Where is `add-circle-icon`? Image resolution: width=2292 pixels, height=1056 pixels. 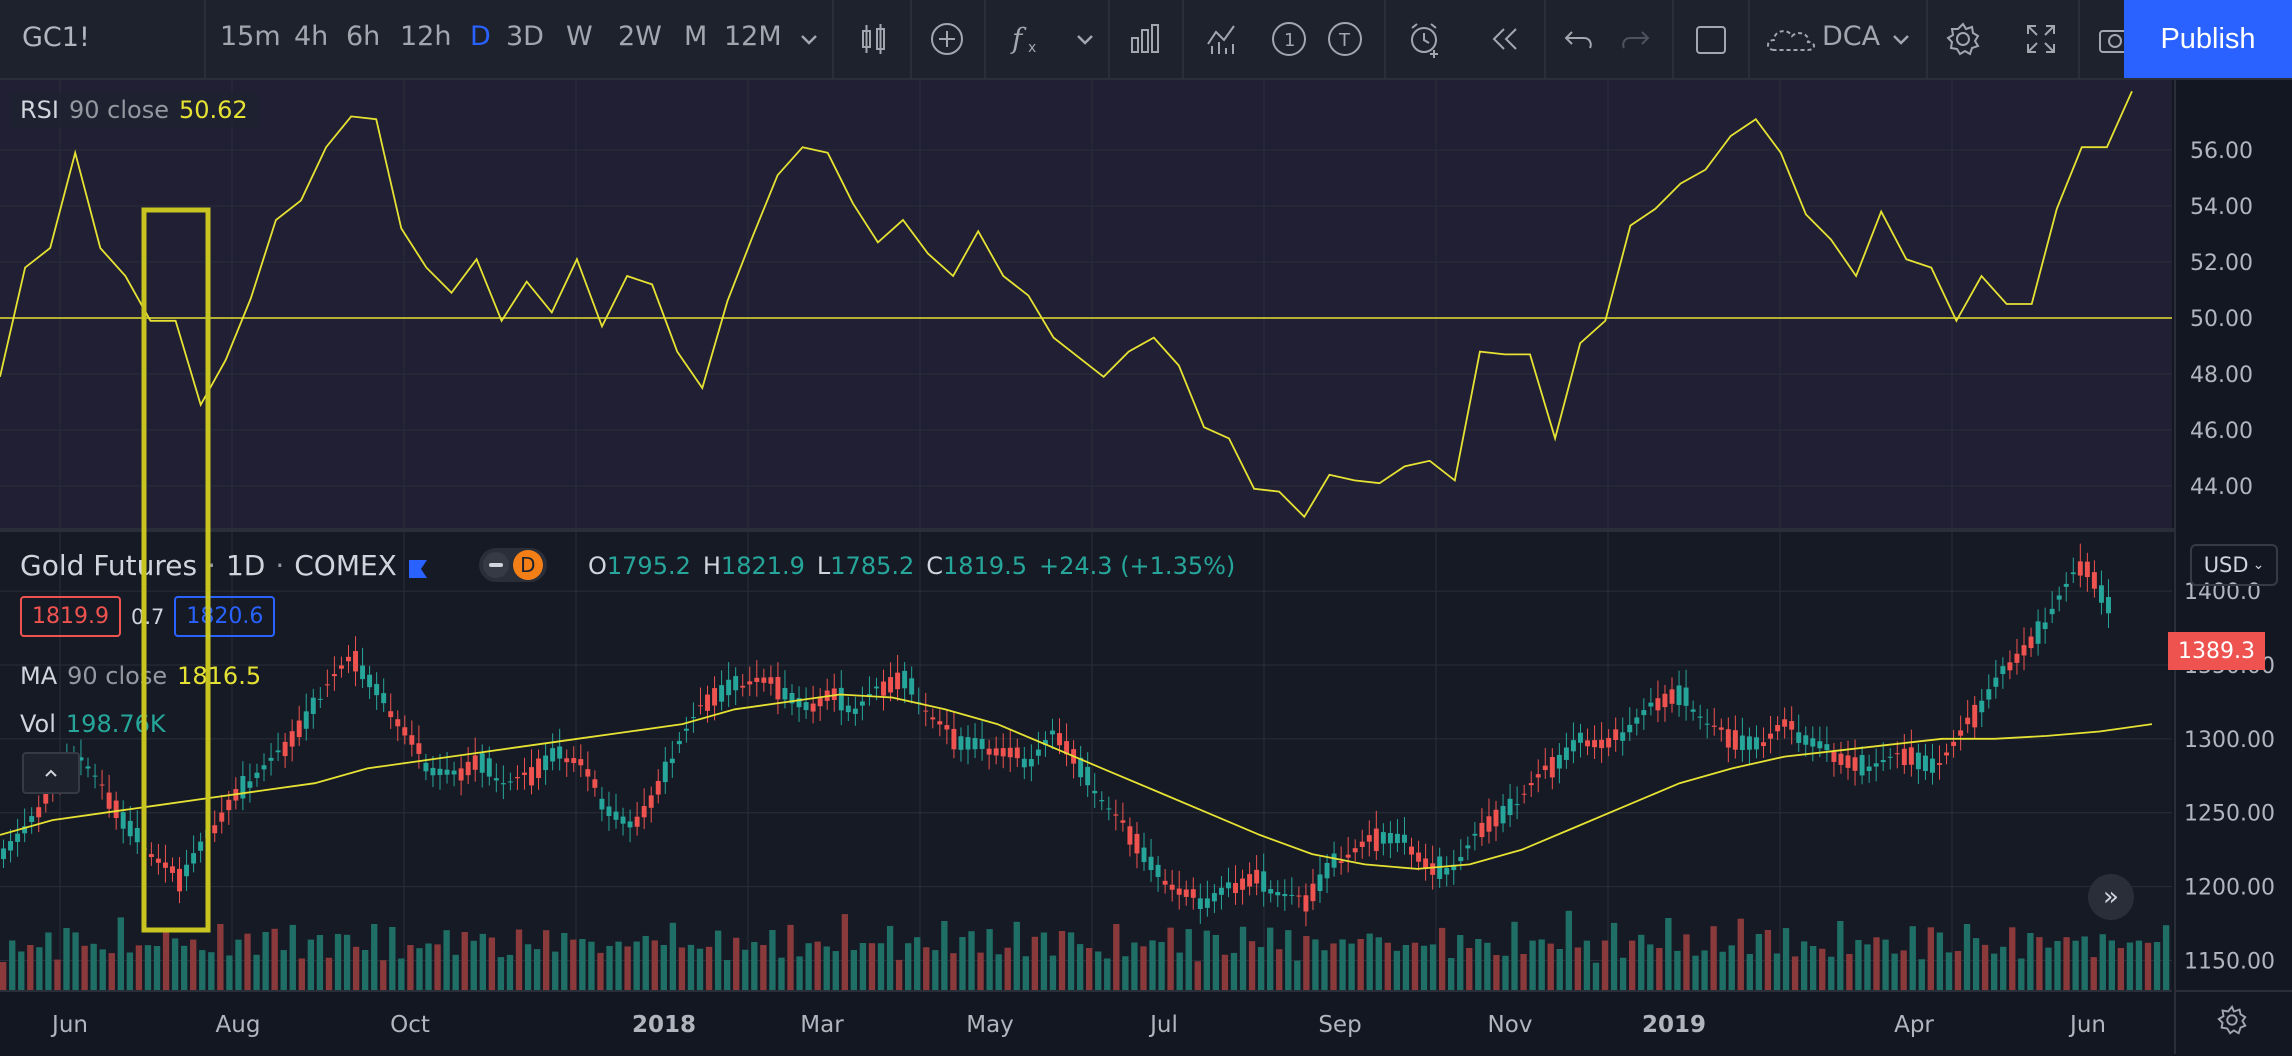
add-circle-icon is located at coordinates (947, 39).